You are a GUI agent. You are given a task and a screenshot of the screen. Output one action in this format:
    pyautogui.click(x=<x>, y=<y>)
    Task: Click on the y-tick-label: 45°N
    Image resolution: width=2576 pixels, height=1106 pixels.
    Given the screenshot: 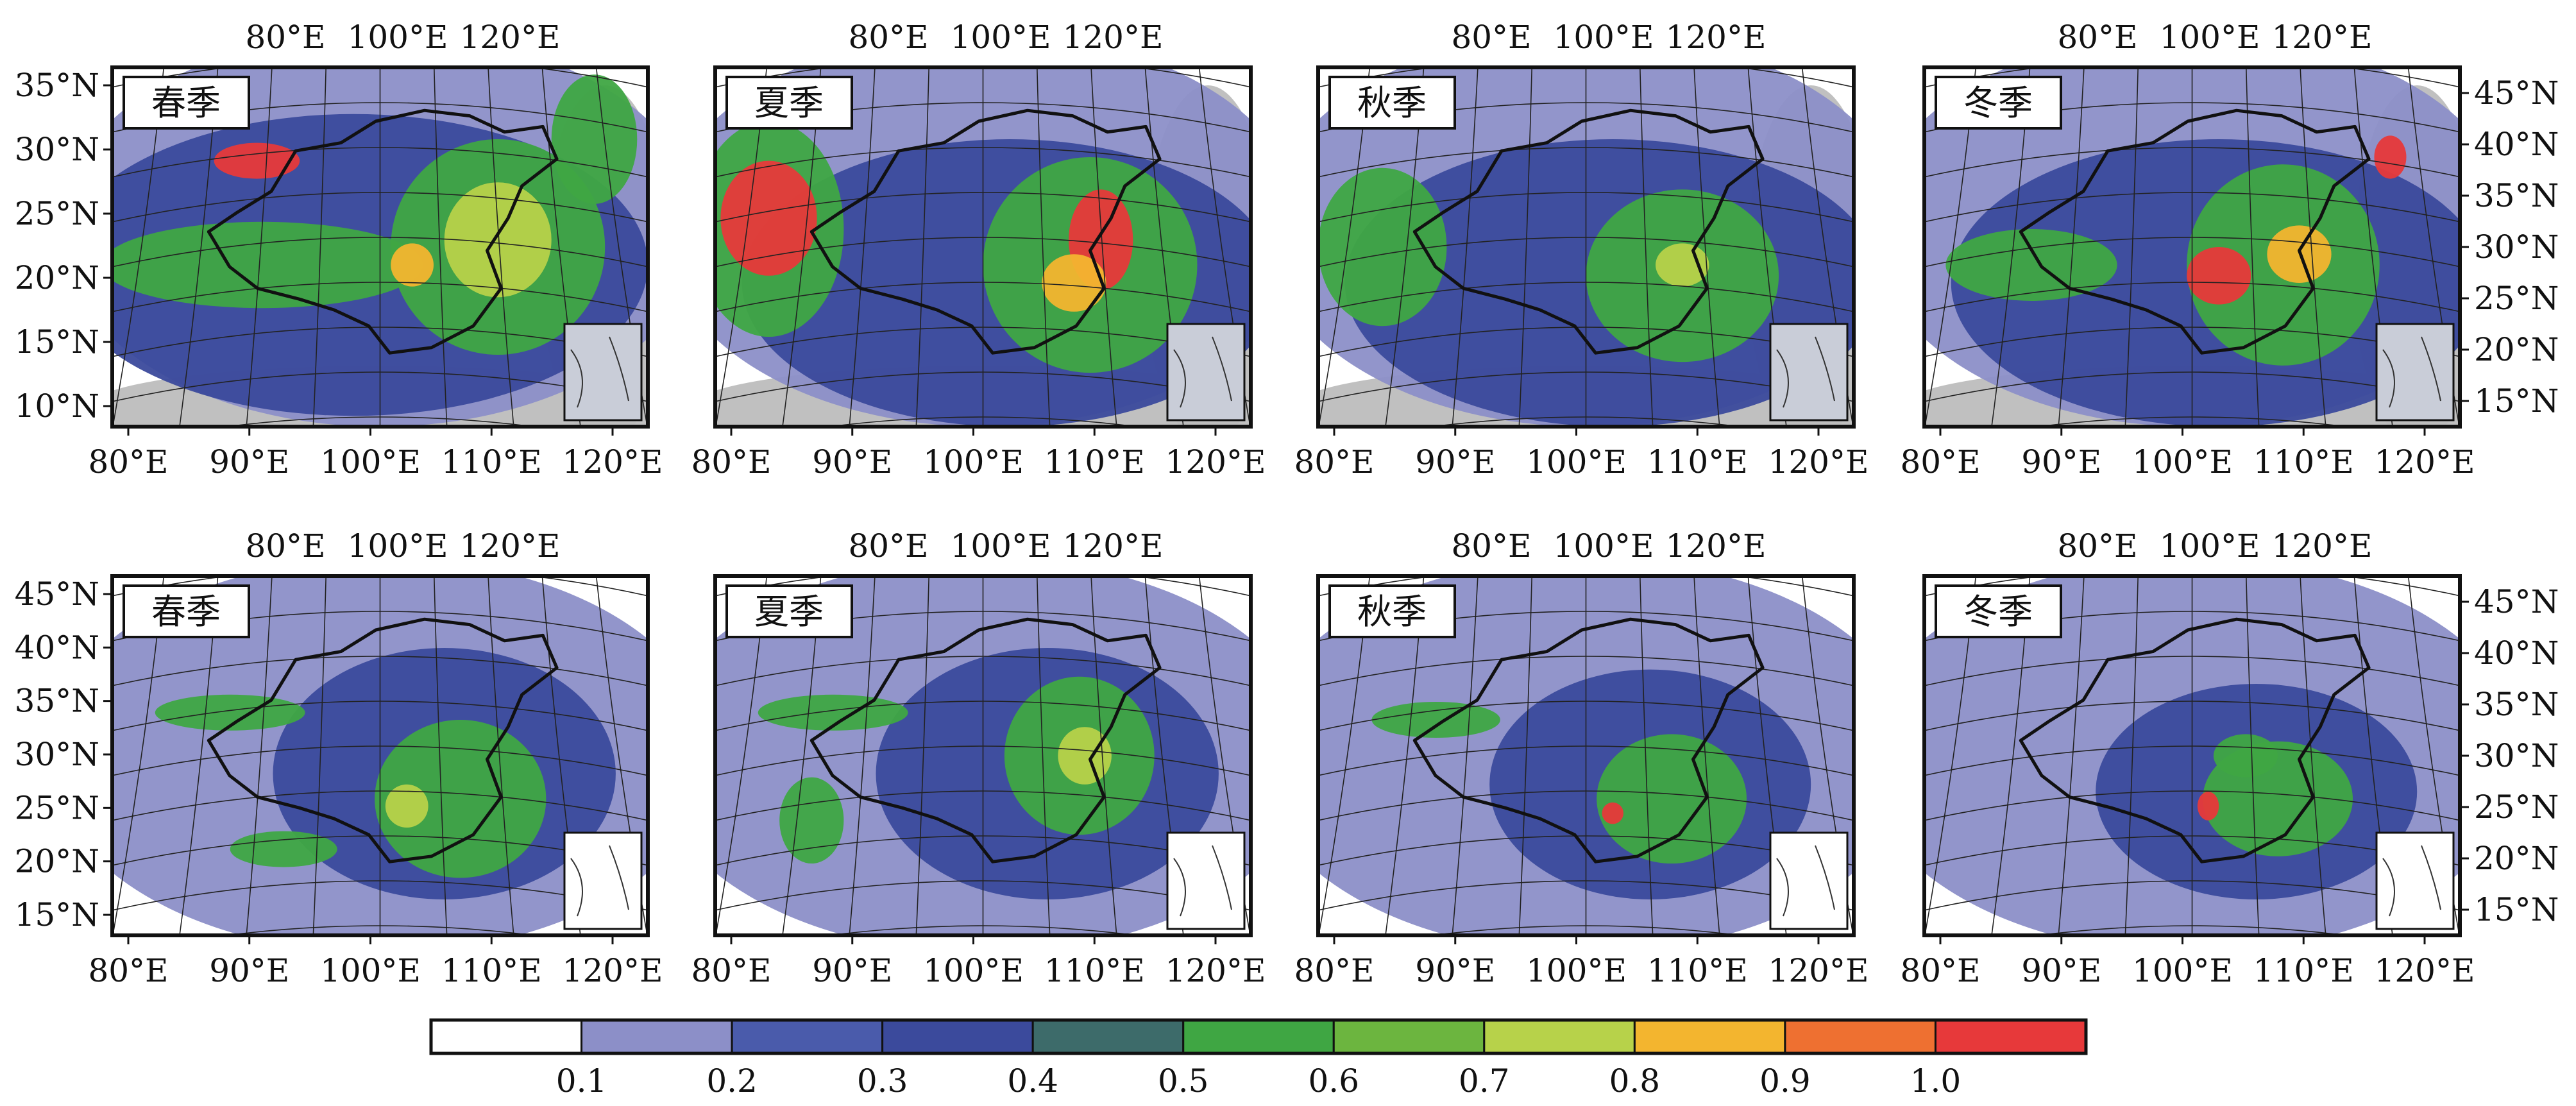 What is the action you would take?
    pyautogui.click(x=57, y=594)
    